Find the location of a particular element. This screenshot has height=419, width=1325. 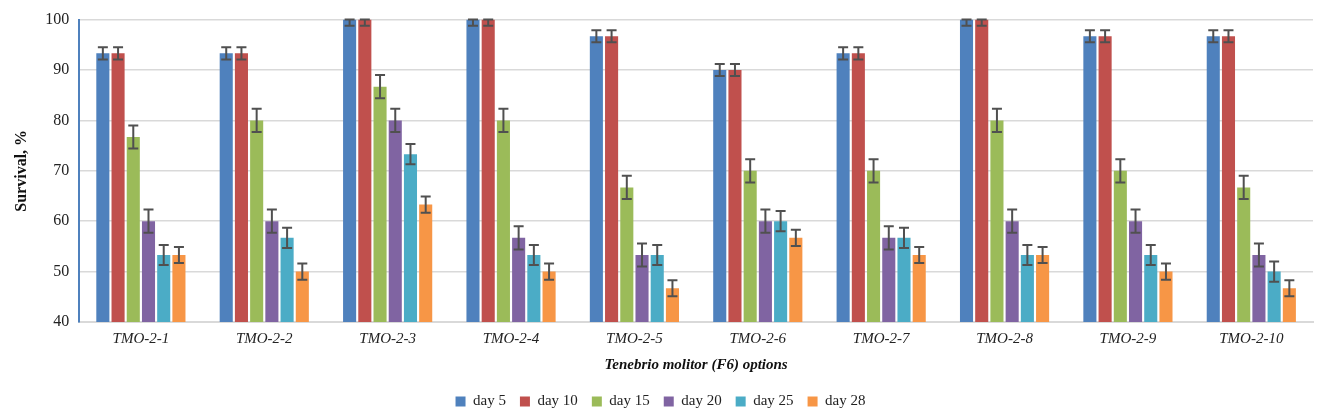

y-tick-label: 50 is located at coordinates (61, 270).